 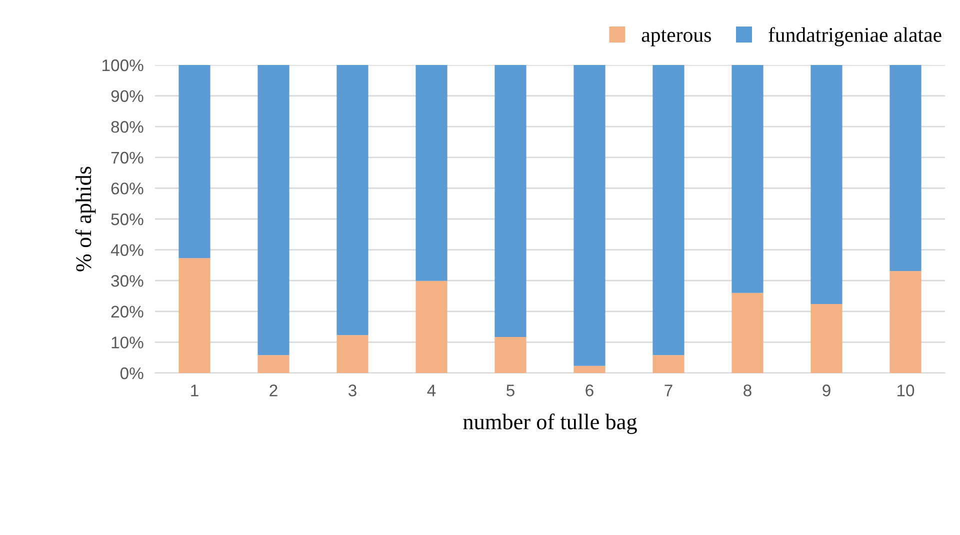 What do you see at coordinates (127, 188) in the screenshot?
I see `y-tick-label: 60%` at bounding box center [127, 188].